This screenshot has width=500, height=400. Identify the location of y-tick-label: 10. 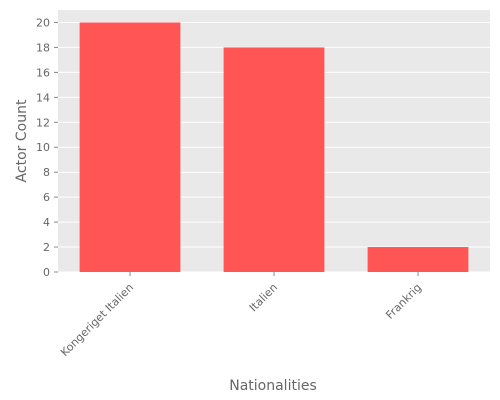
(43, 147).